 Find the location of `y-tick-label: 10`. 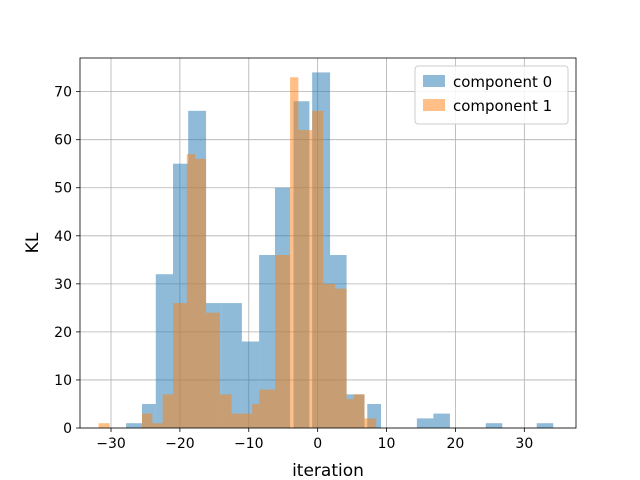

y-tick-label: 10 is located at coordinates (63, 381).